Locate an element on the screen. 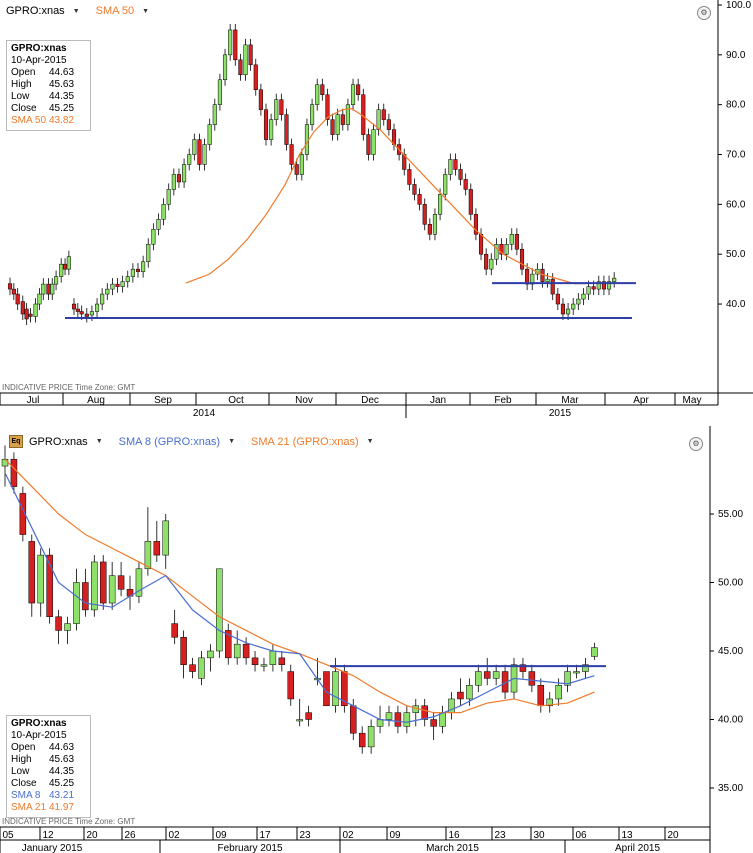 Image resolution: width=753 pixels, height=853 pixels. top-chart-header: GPRO:xnas ▼ SMA 50 ▼ is located at coordinates (77, 11).